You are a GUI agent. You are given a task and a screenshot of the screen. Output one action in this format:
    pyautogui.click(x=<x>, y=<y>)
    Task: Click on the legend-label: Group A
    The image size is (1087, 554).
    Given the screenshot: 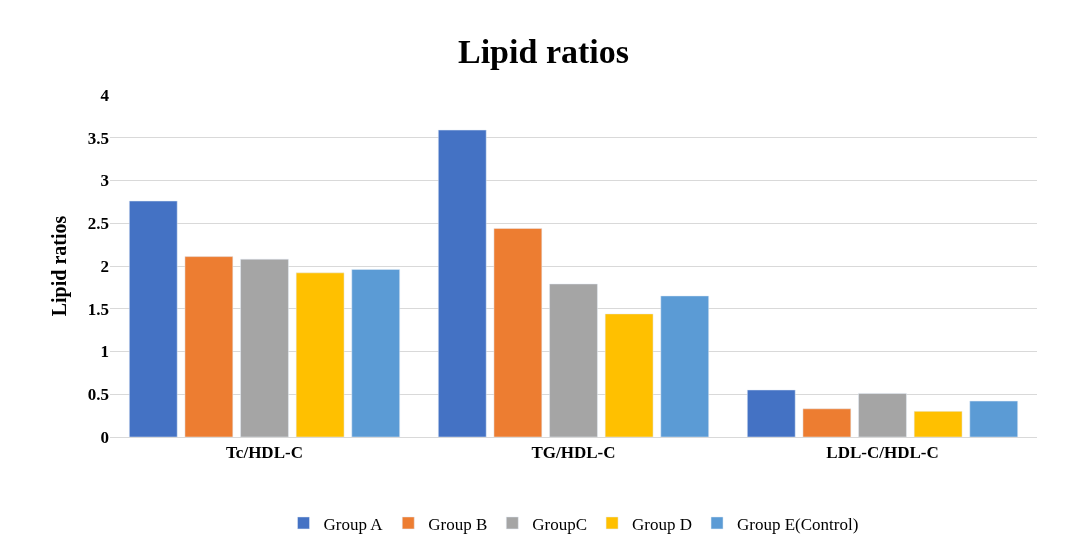 What is the action you would take?
    pyautogui.click(x=353, y=524)
    